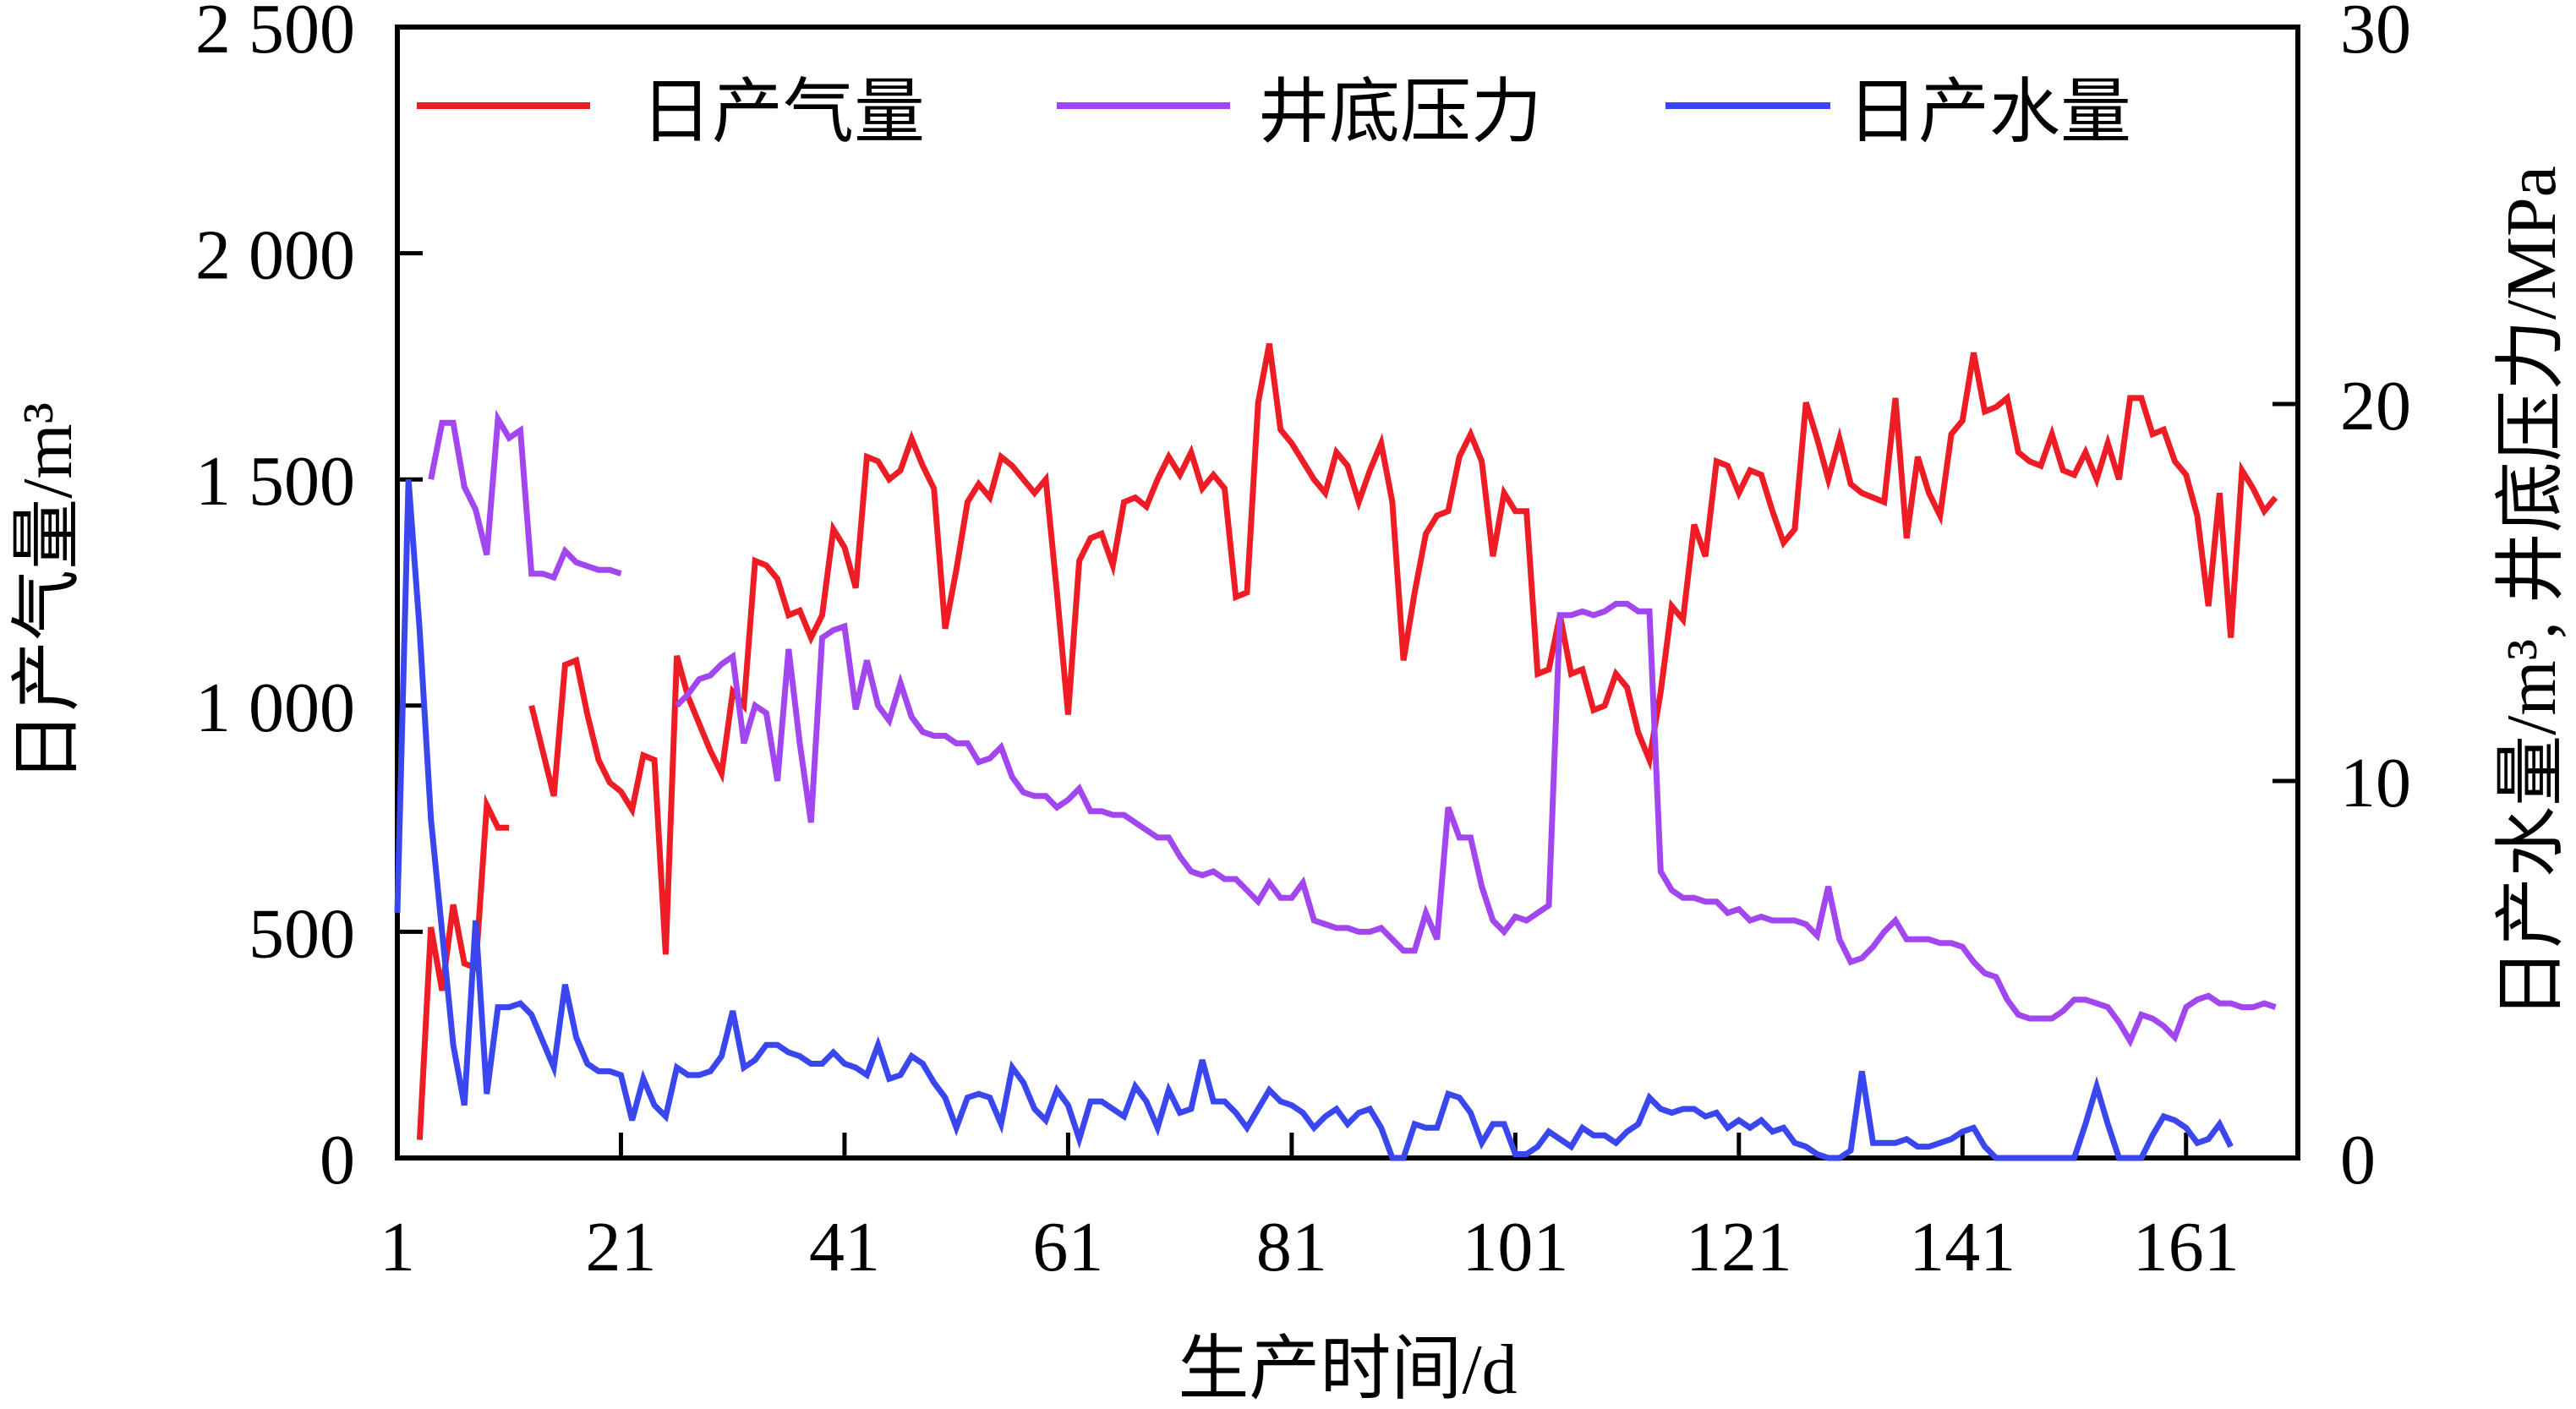 Image resolution: width=2576 pixels, height=1409 pixels. What do you see at coordinates (2375, 34) in the screenshot?
I see `right-tick-label: 30` at bounding box center [2375, 34].